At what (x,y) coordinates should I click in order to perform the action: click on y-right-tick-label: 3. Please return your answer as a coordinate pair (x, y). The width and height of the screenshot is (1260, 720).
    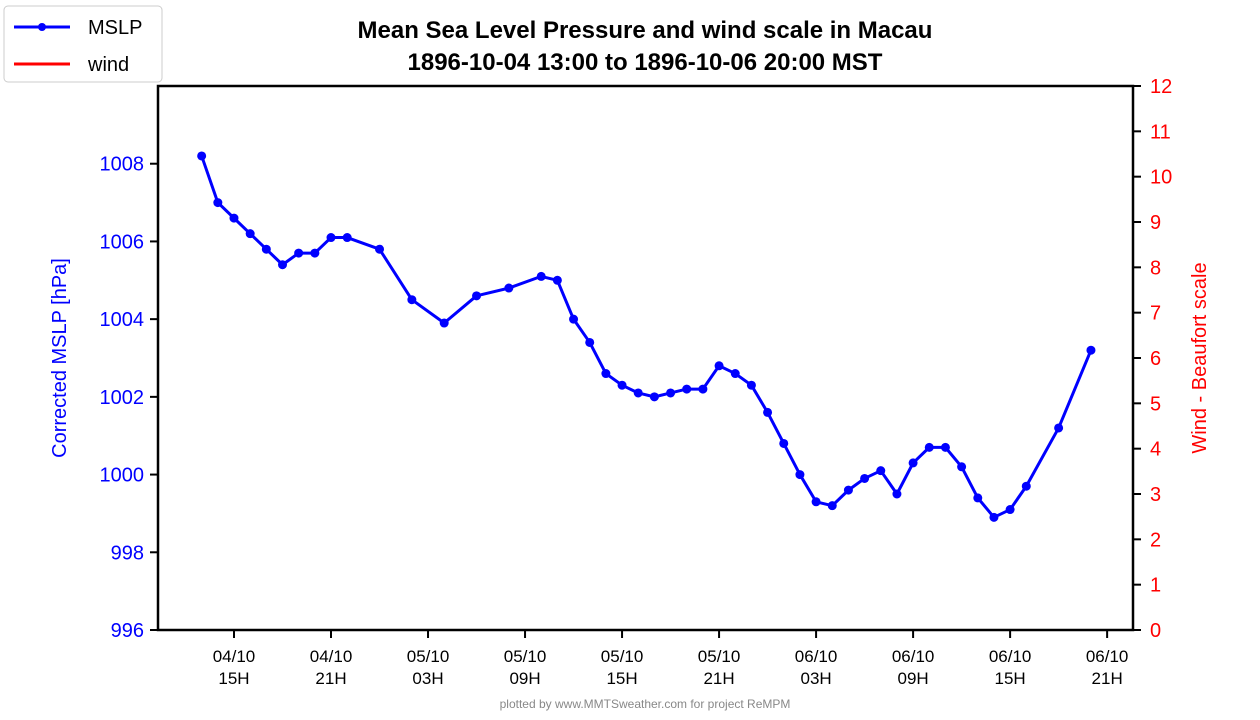
    Looking at the image, I should click on (1155, 495).